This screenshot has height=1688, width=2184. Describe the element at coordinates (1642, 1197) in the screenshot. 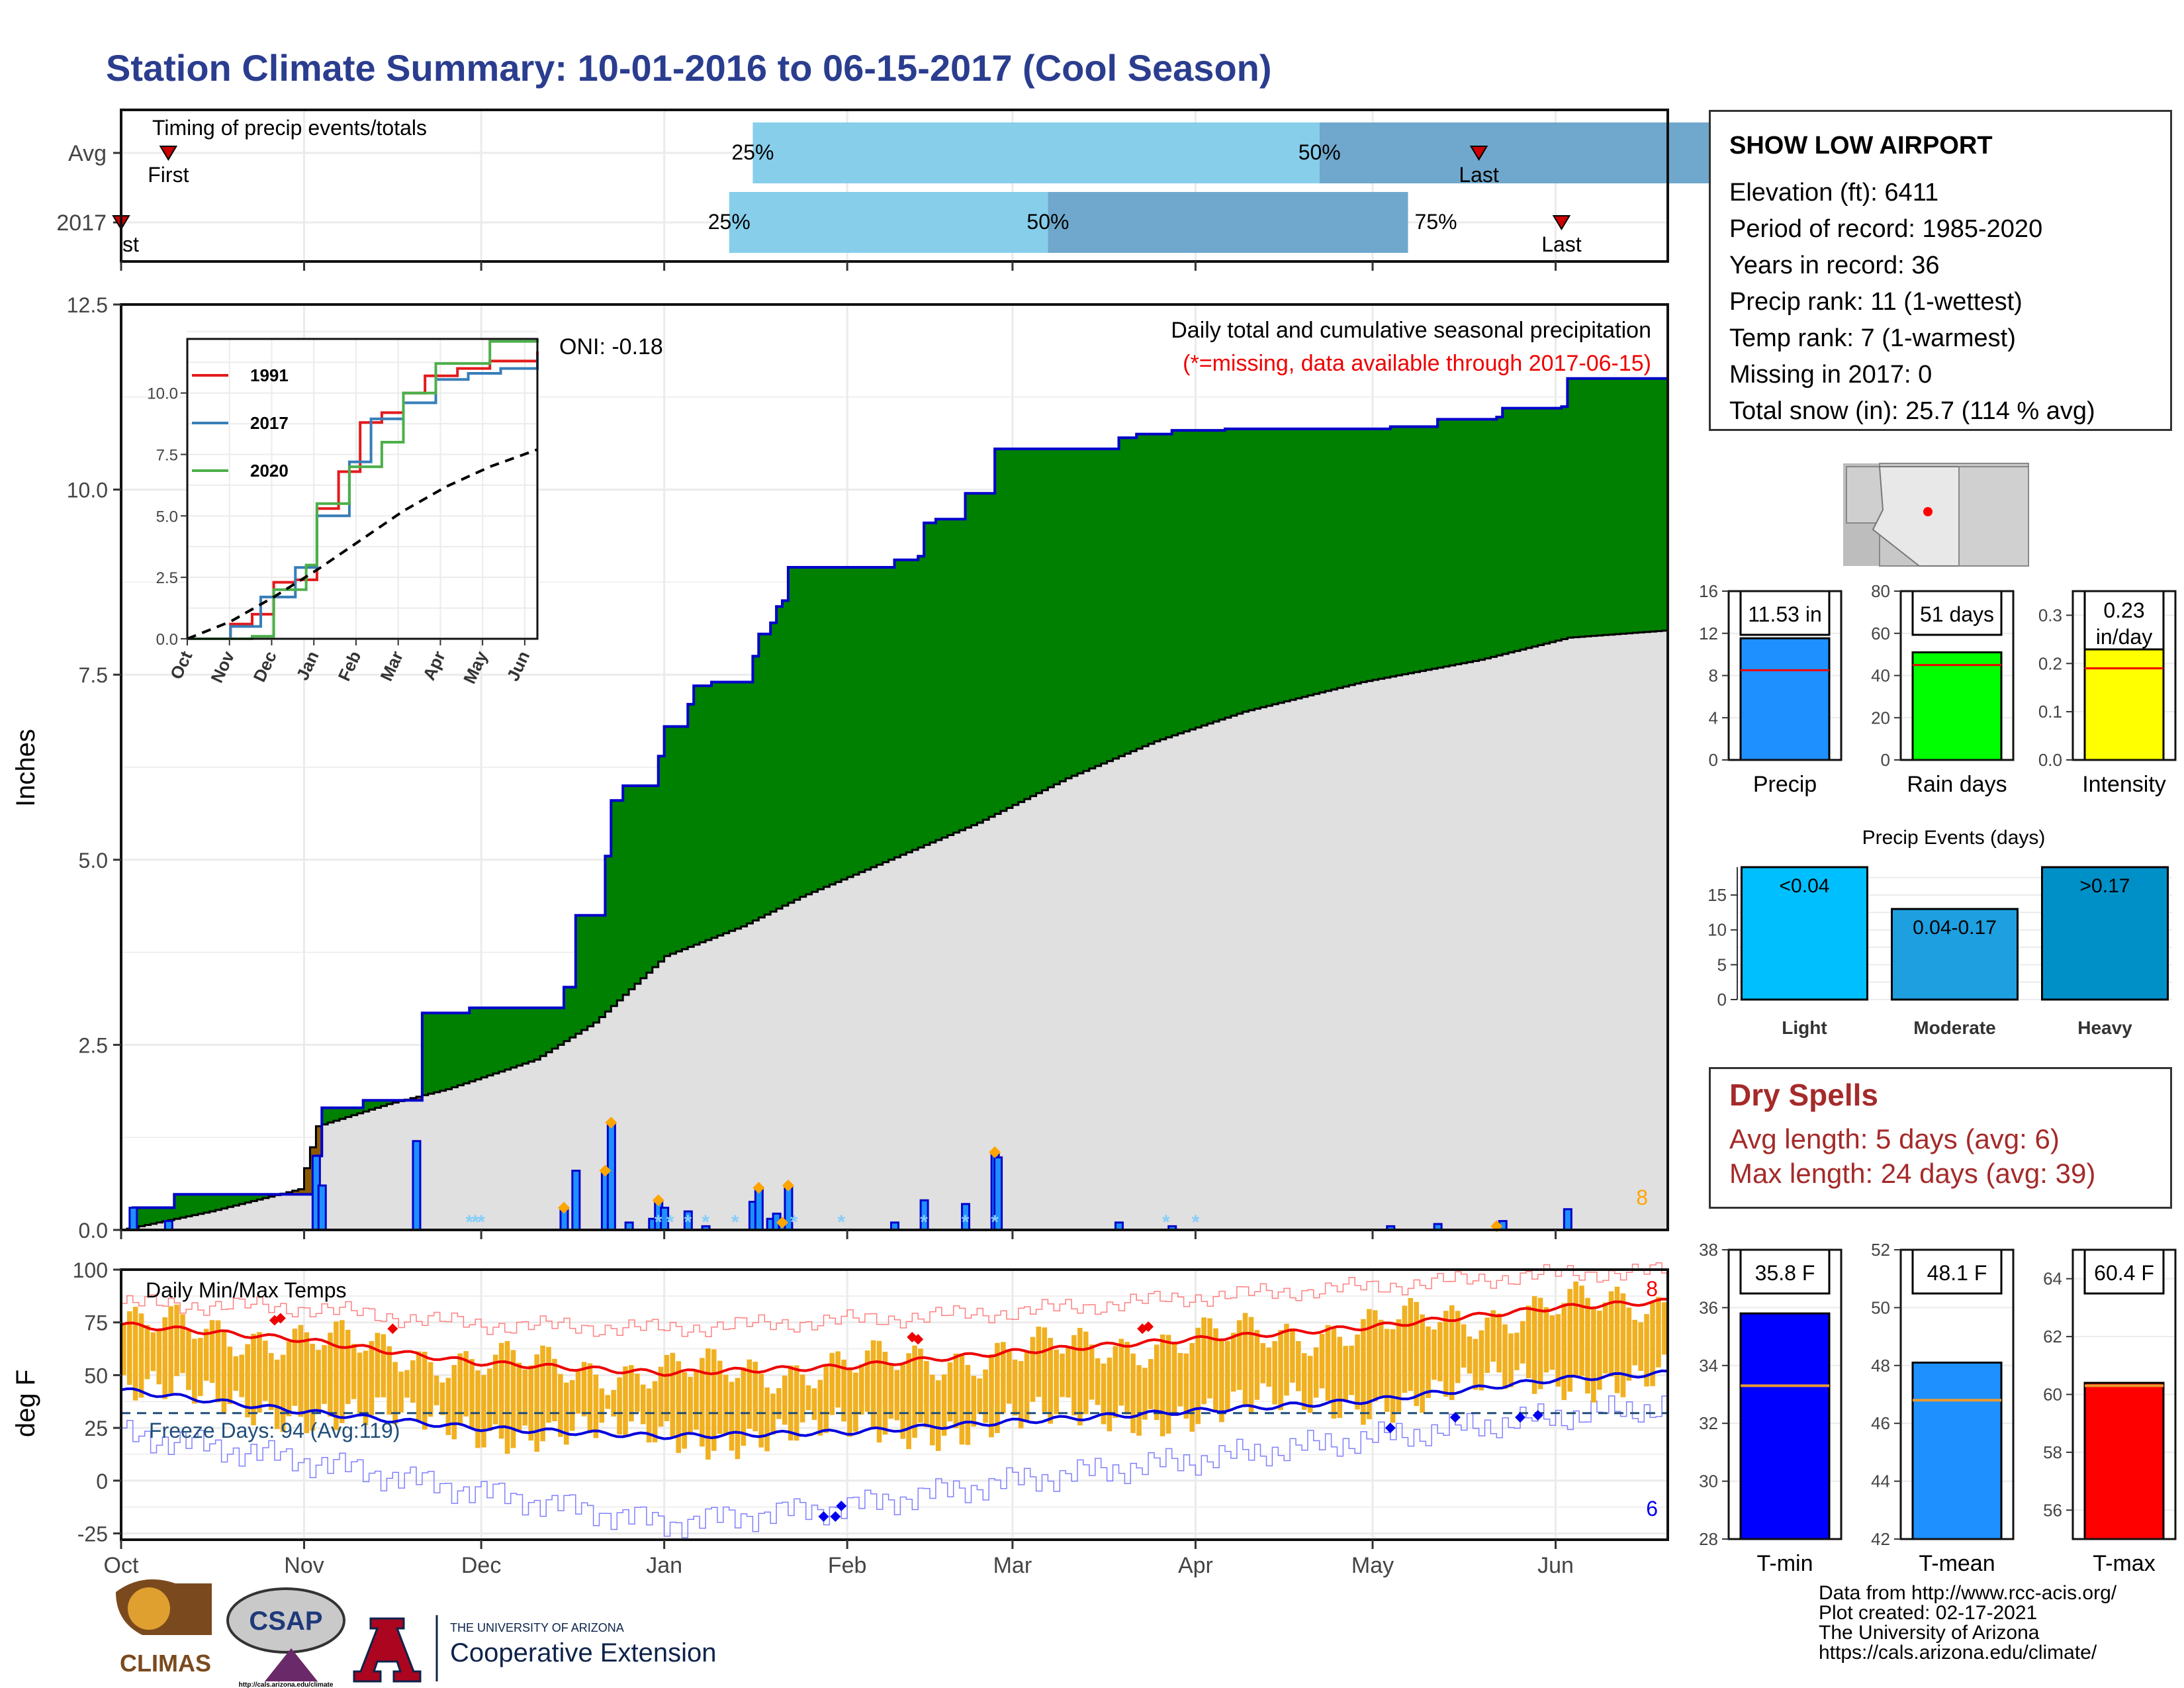

I see `precip-corner-count: 8` at that location.